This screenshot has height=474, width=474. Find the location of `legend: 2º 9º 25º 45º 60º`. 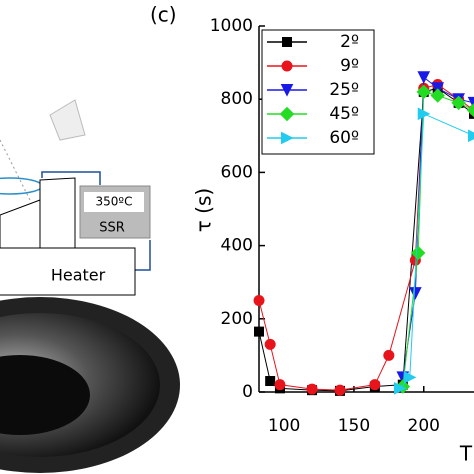

legend: 2º 9º 25º 45º 60º is located at coordinates (318, 92).